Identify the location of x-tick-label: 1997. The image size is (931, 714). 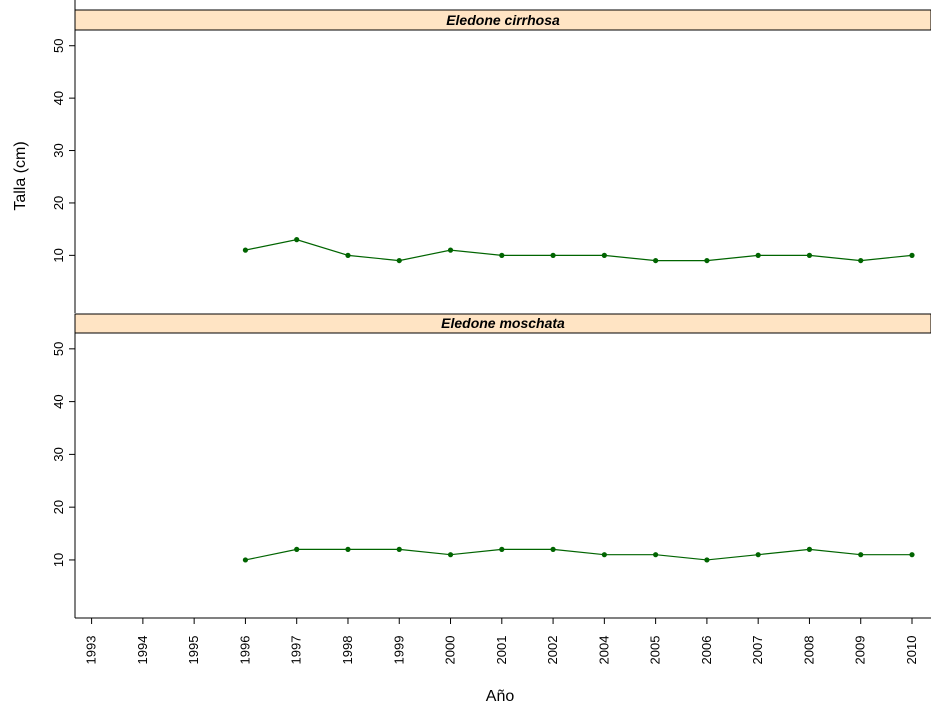
(296, 650).